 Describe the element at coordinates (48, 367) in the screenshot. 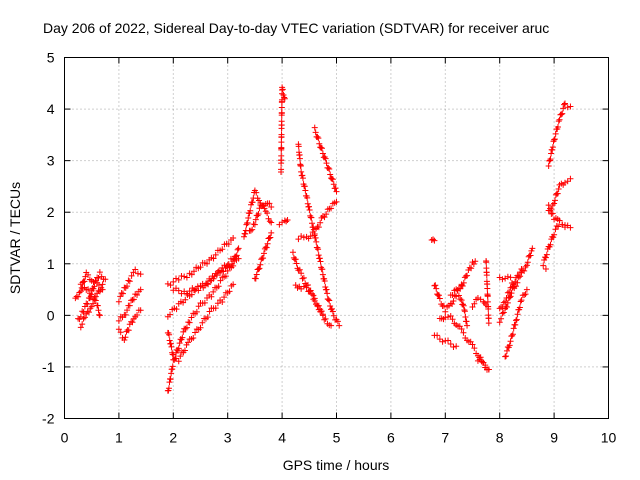

I see `y-tick-label: -1` at that location.